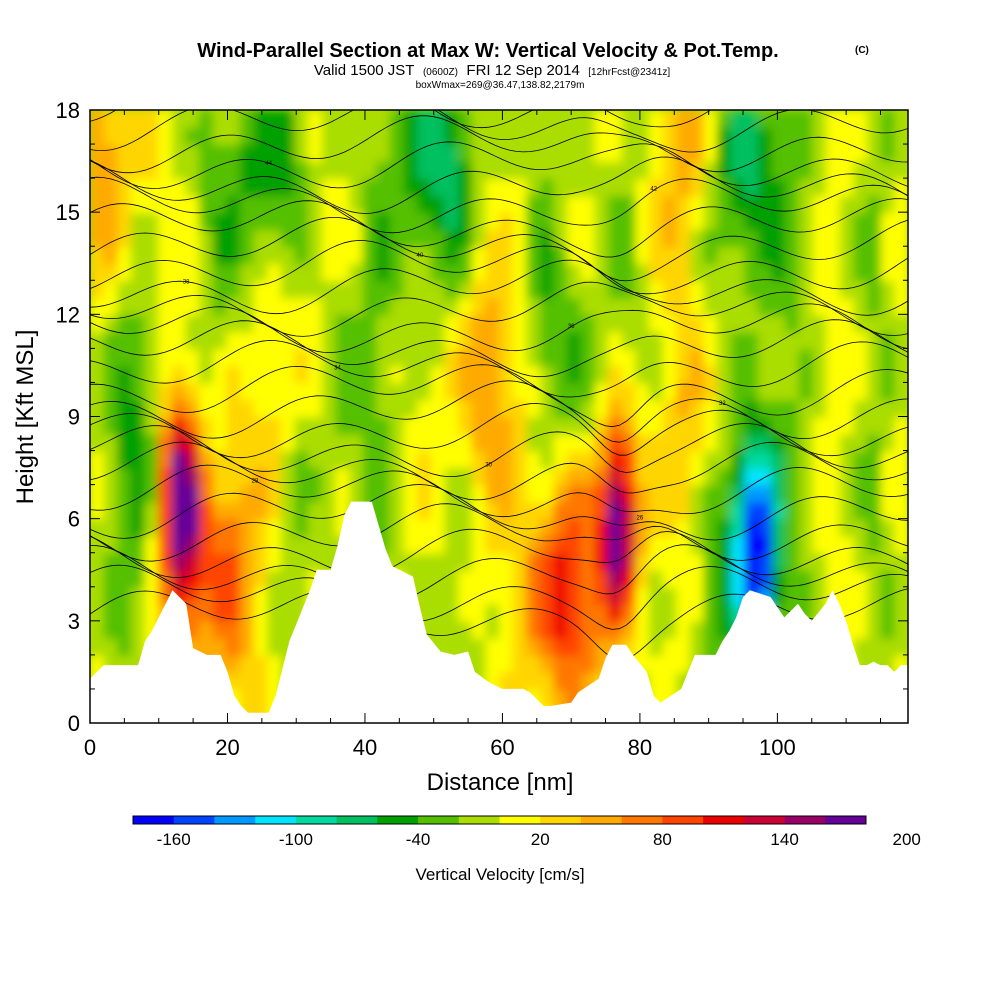 This screenshot has width=1000, height=1000. What do you see at coordinates (540, 839) in the screenshot?
I see `colorbar-tick-label: 20` at bounding box center [540, 839].